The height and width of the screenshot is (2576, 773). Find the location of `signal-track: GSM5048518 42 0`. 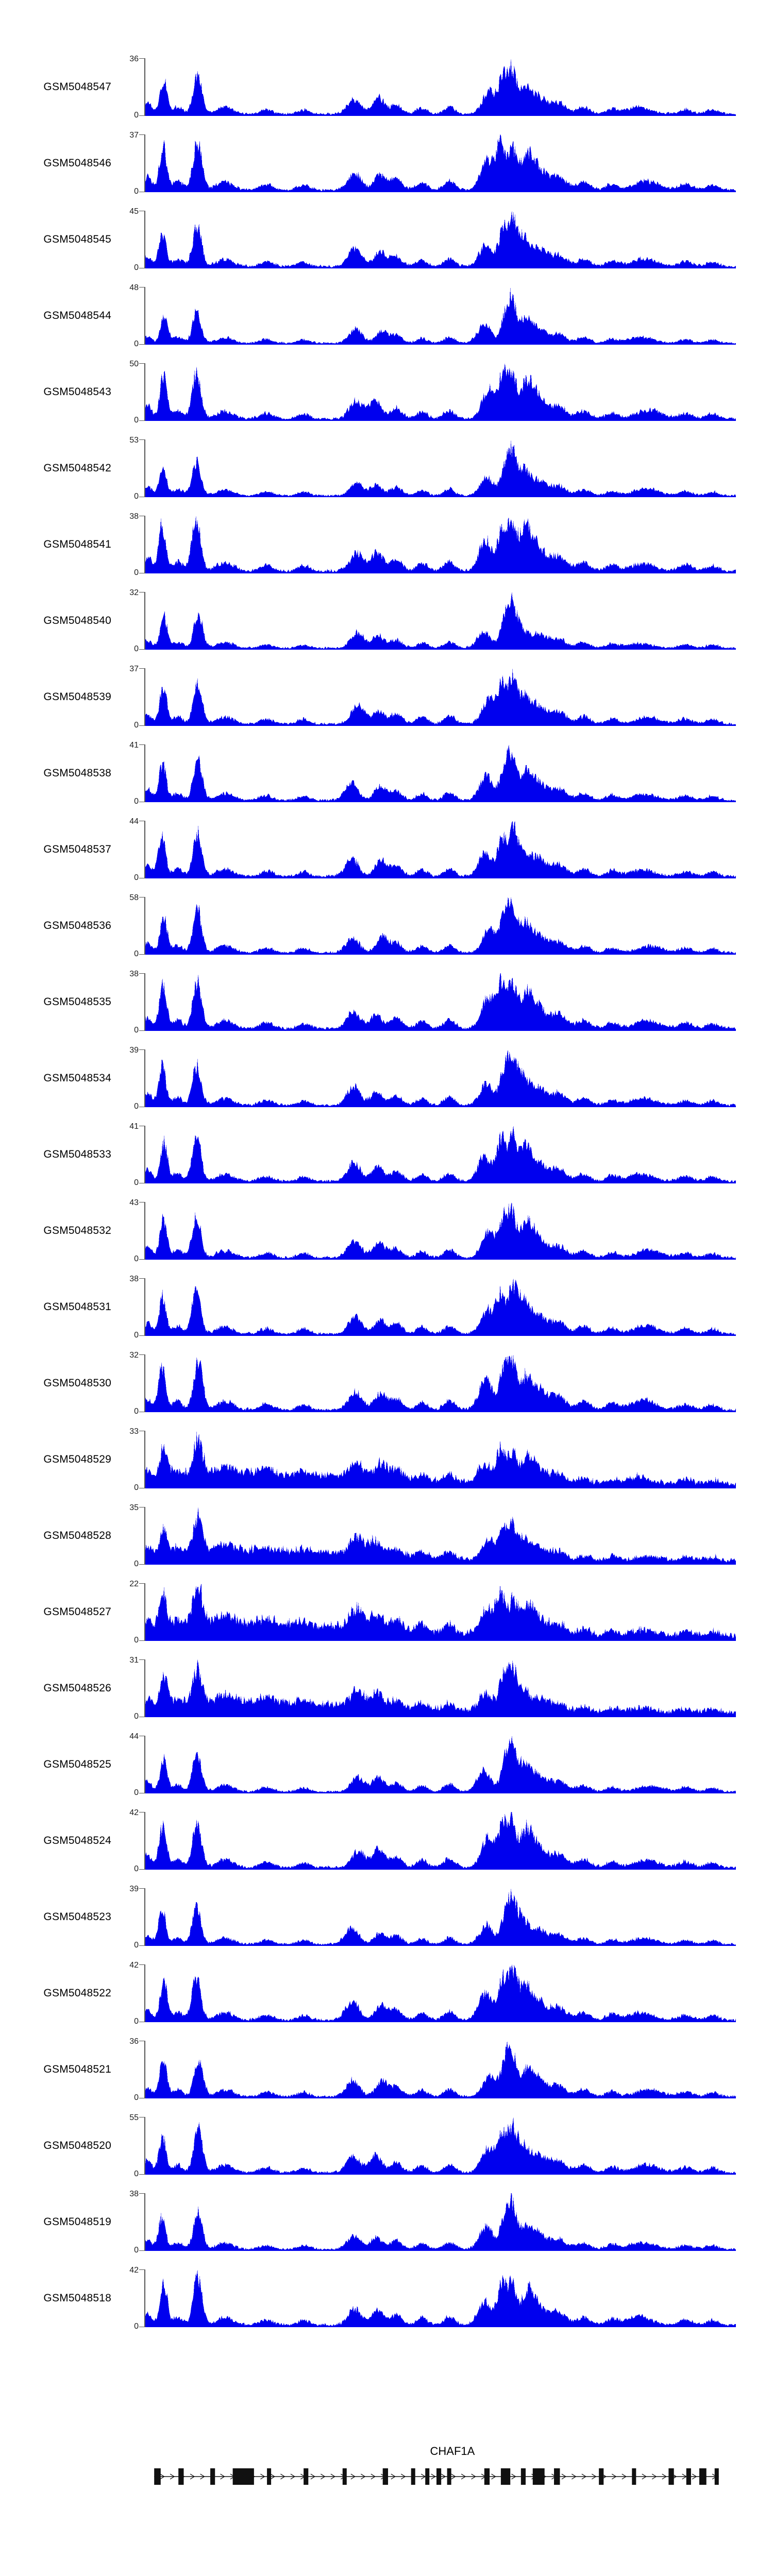

signal-track: GSM5048518 42 0 is located at coordinates (386, 2298).